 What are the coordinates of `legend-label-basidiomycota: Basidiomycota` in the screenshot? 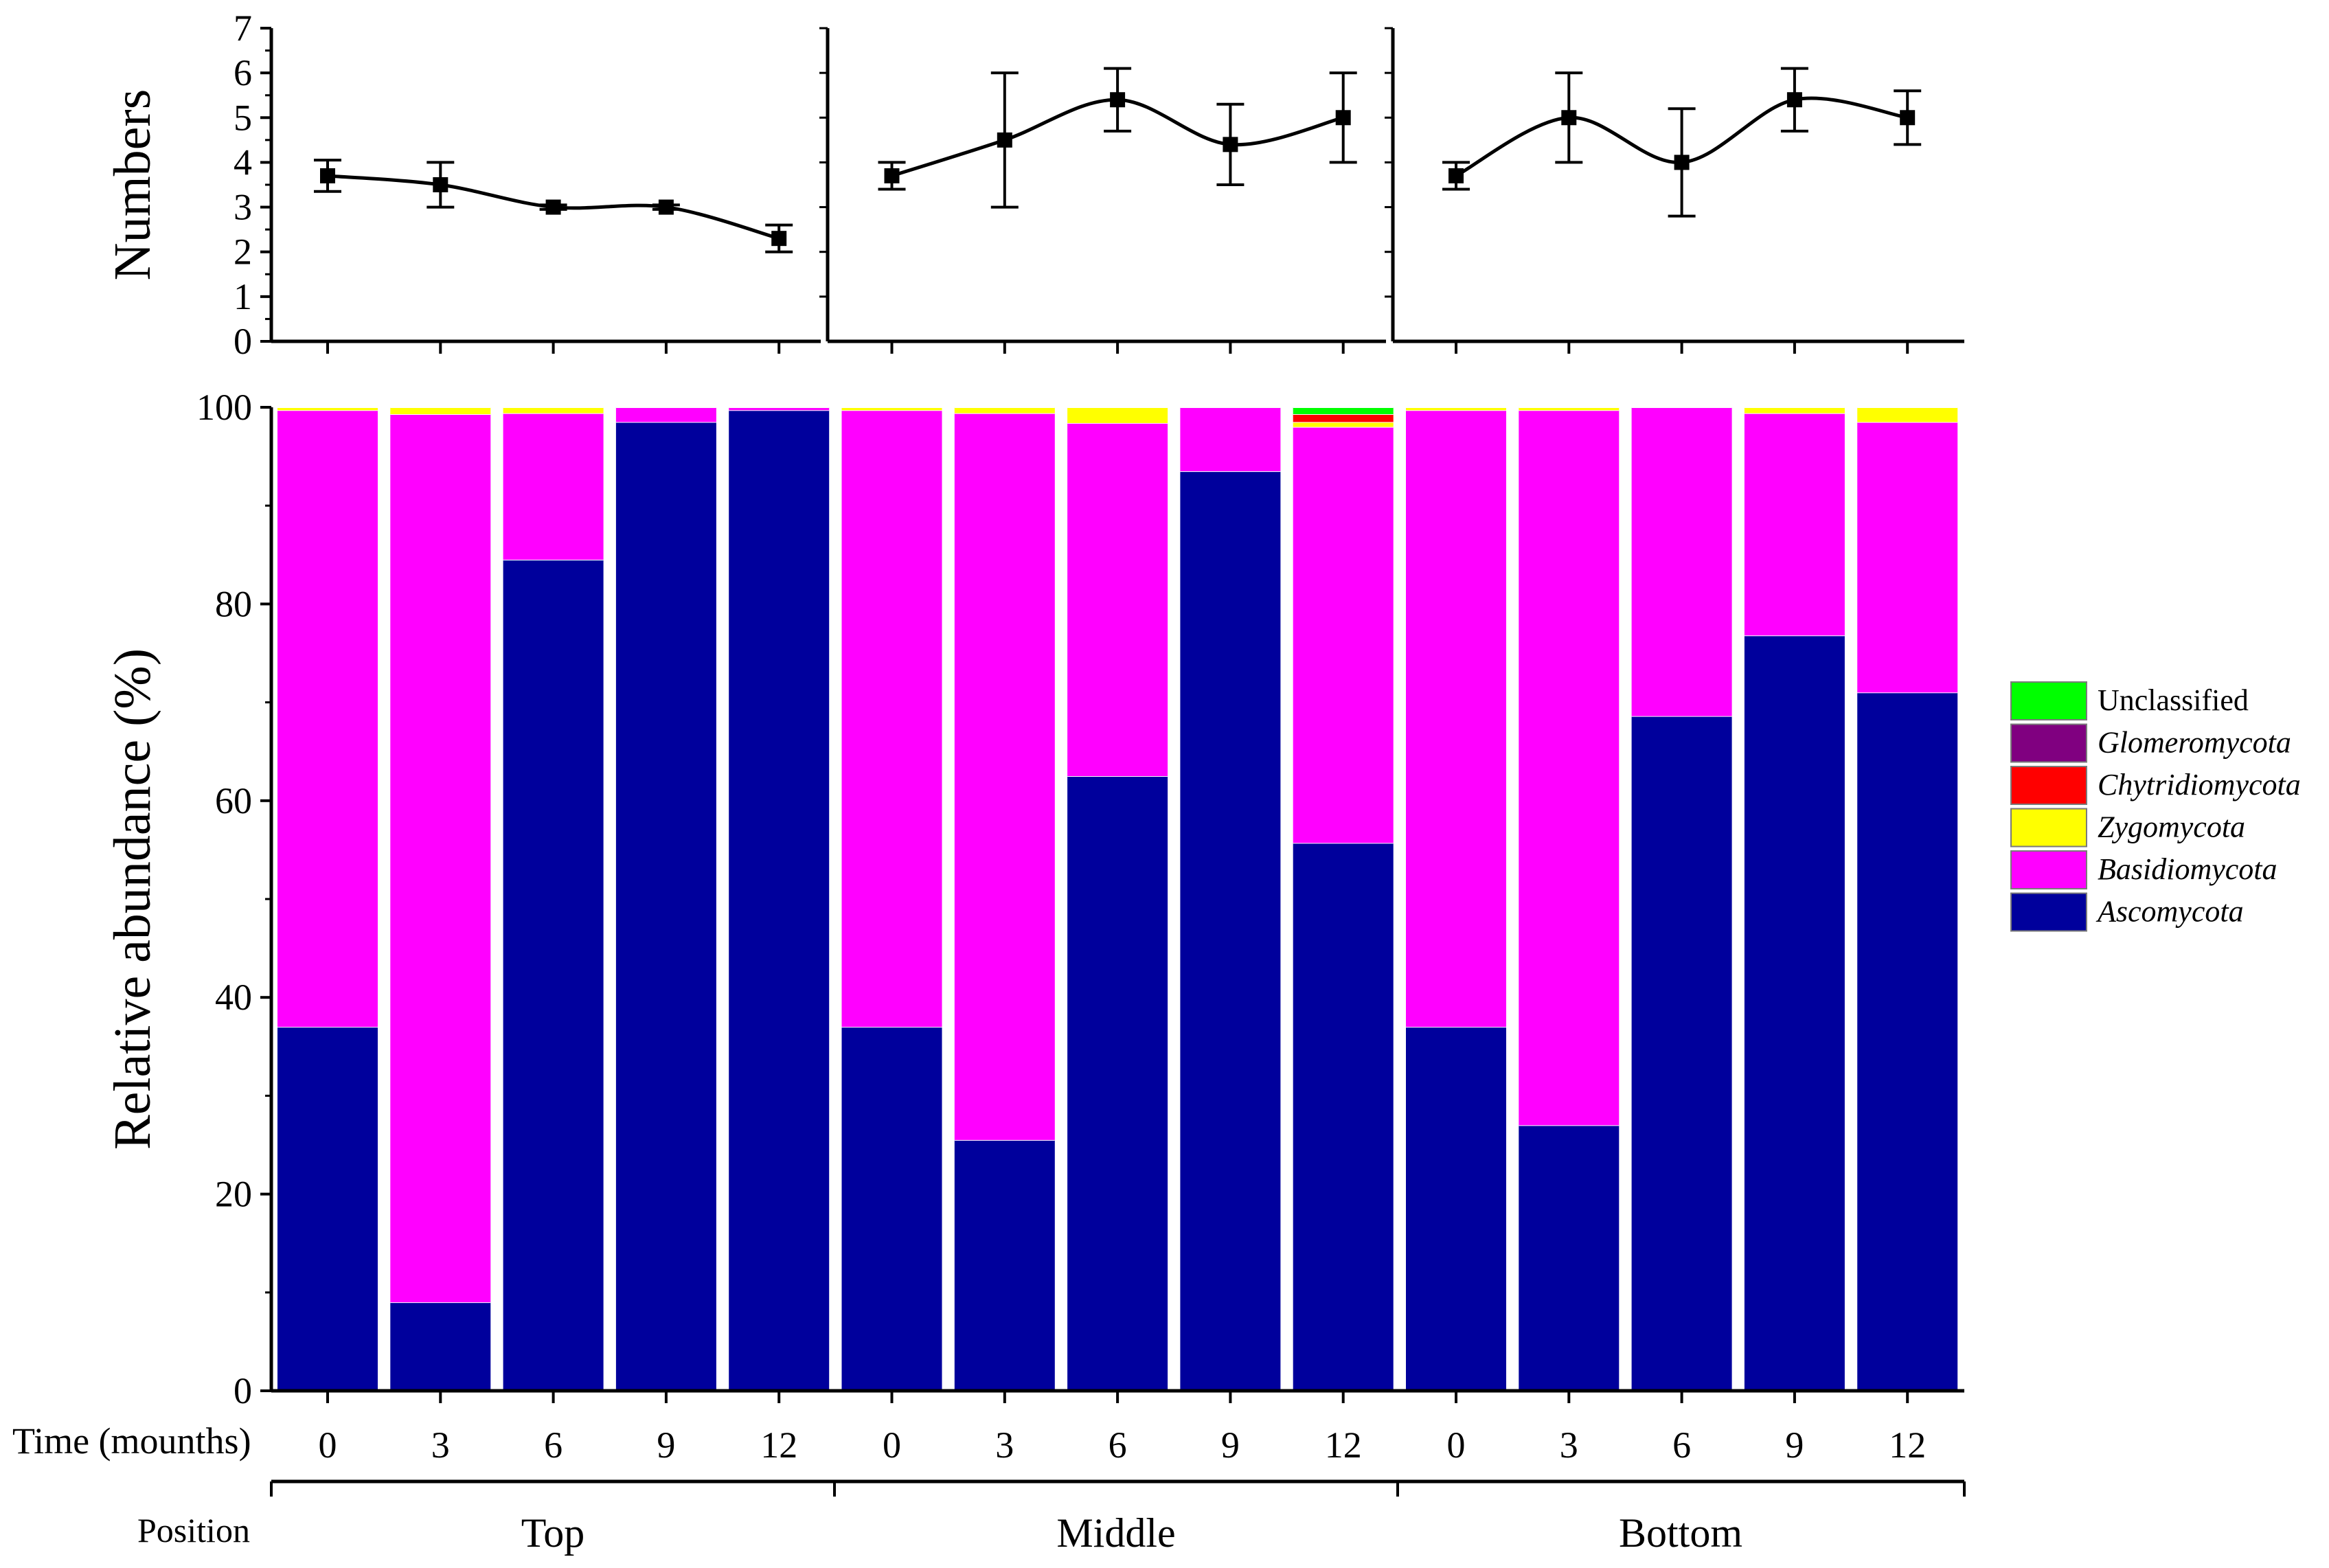 It's located at (2187, 869).